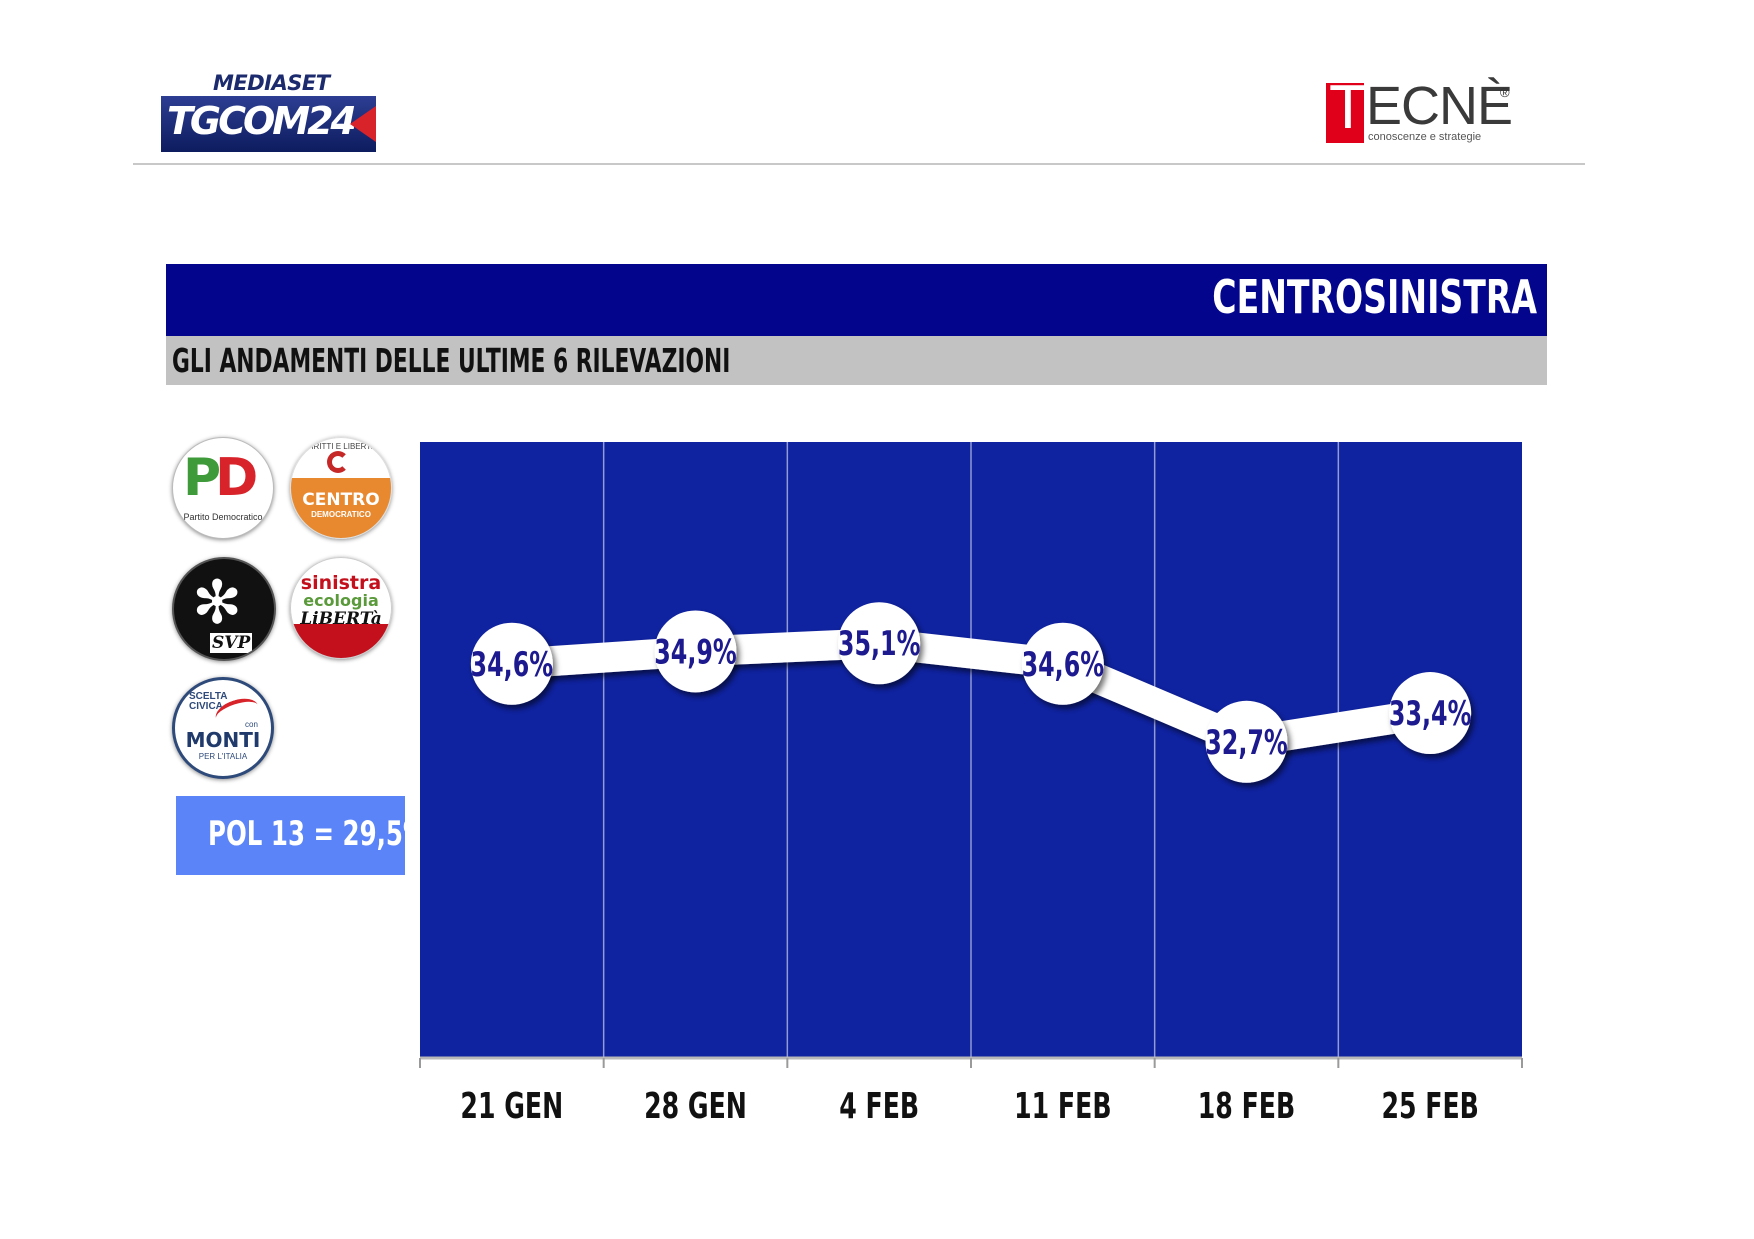  I want to click on centro-democratico-logo: DIRITTI E LIBERTÀ CENTRO DEMOCRATICO, so click(341, 488).